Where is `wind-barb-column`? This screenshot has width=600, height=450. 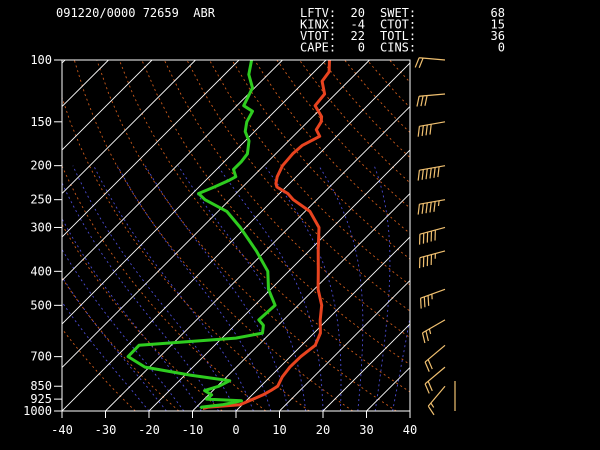
wind-barb-column is located at coordinates (435, 236).